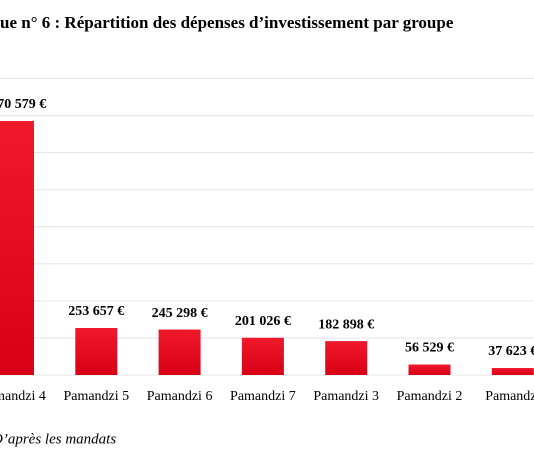 Image resolution: width=534 pixels, height=462 pixels. What do you see at coordinates (511, 351) in the screenshot?
I see `value-label: 37 623 €` at bounding box center [511, 351].